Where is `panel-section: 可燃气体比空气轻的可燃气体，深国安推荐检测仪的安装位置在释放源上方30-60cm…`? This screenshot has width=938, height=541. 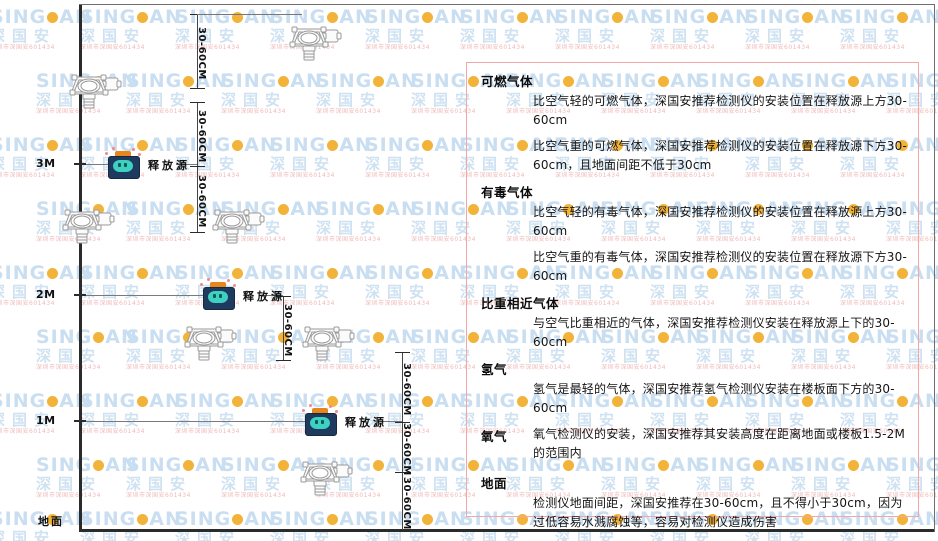 panel-section: 可燃气体比空气轻的可燃气体，深国安推荐检测仪的安装位置在释放源上方30-60cm… is located at coordinates (694, 123).